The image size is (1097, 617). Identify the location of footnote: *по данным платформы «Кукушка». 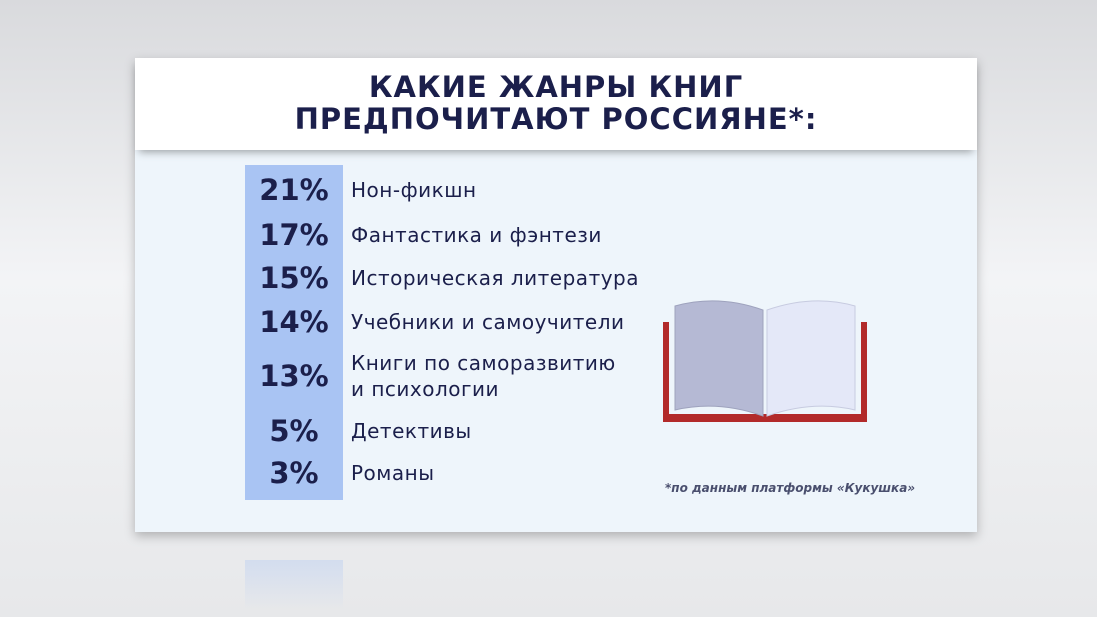
(790, 488).